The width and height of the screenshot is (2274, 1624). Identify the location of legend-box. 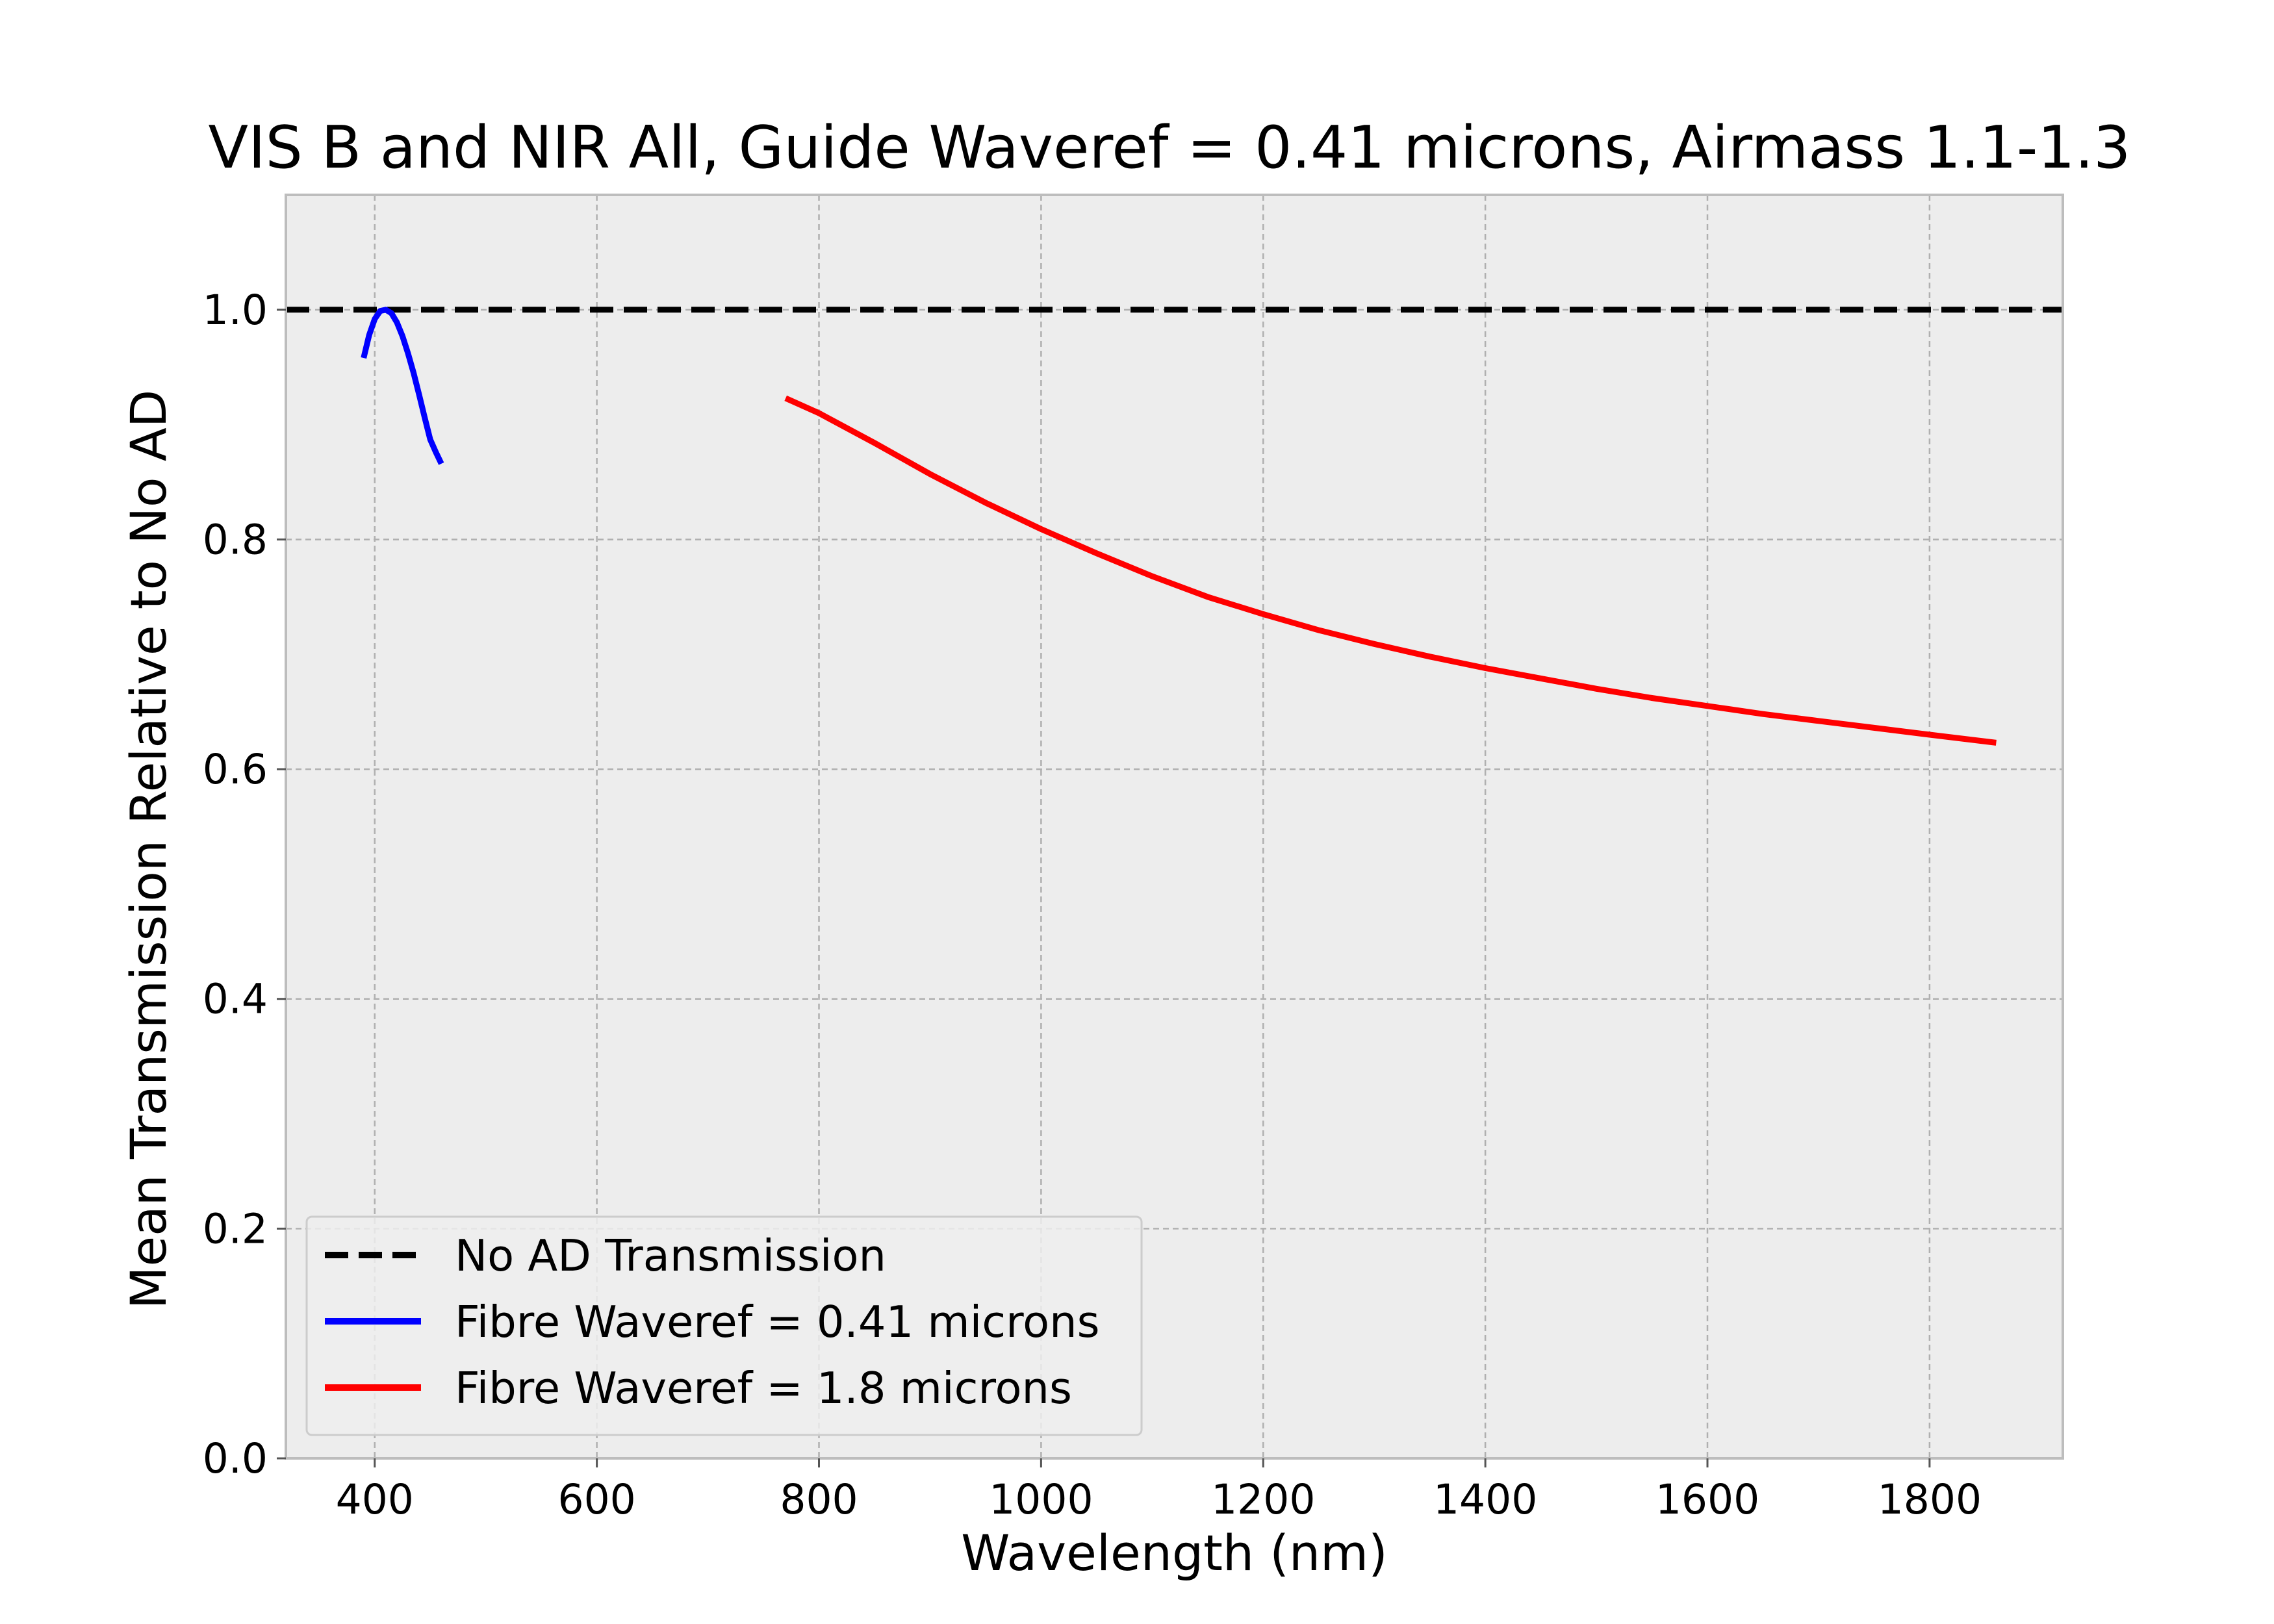
(724, 1325).